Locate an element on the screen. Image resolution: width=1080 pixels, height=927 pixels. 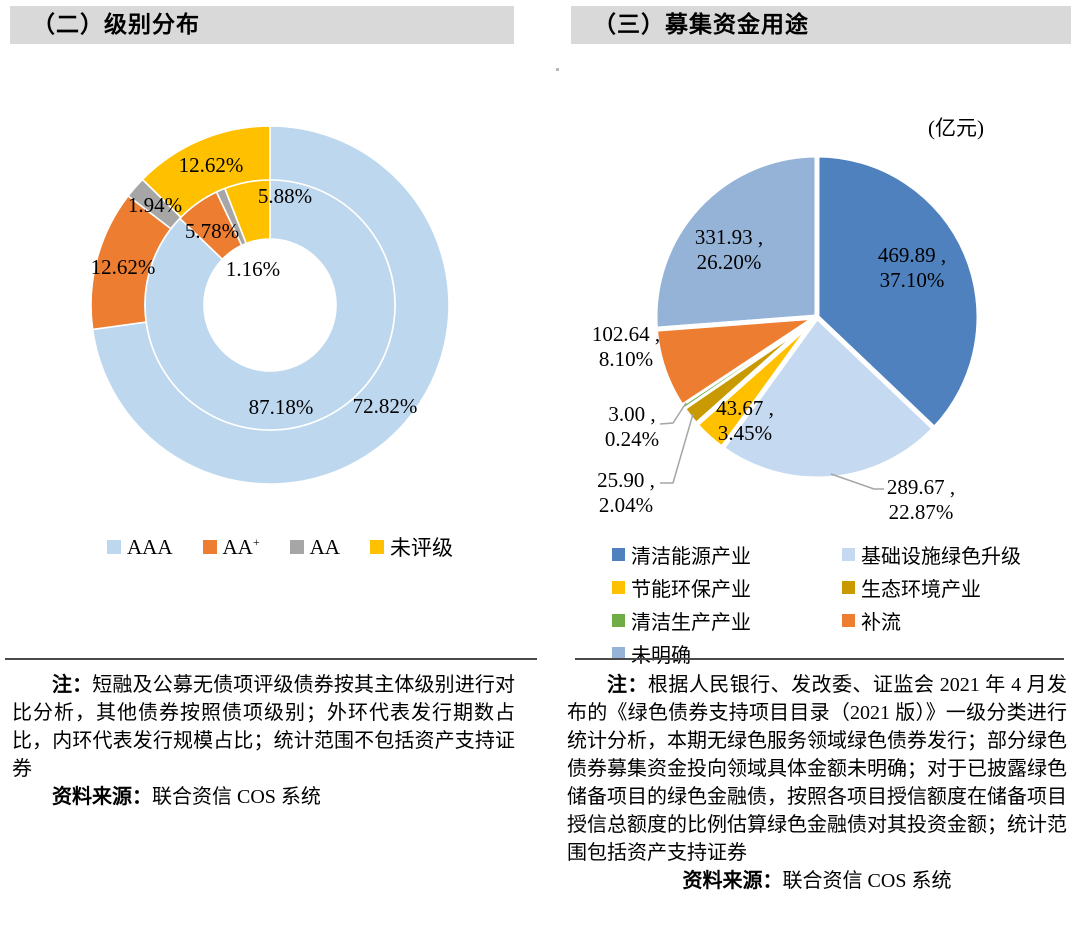
legend-label: 清洁能源产业 is located at coordinates (691, 557).